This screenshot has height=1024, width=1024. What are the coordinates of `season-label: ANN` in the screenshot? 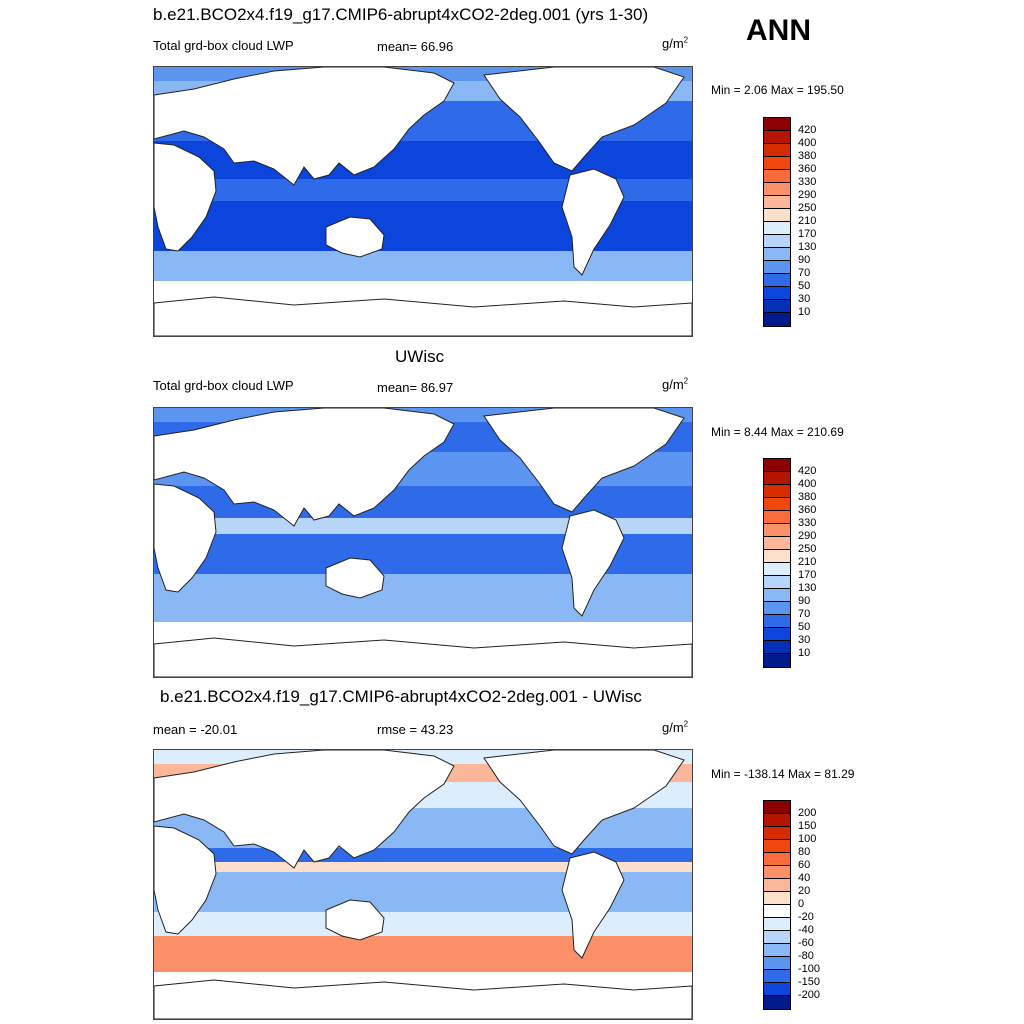 It's located at (778, 30).